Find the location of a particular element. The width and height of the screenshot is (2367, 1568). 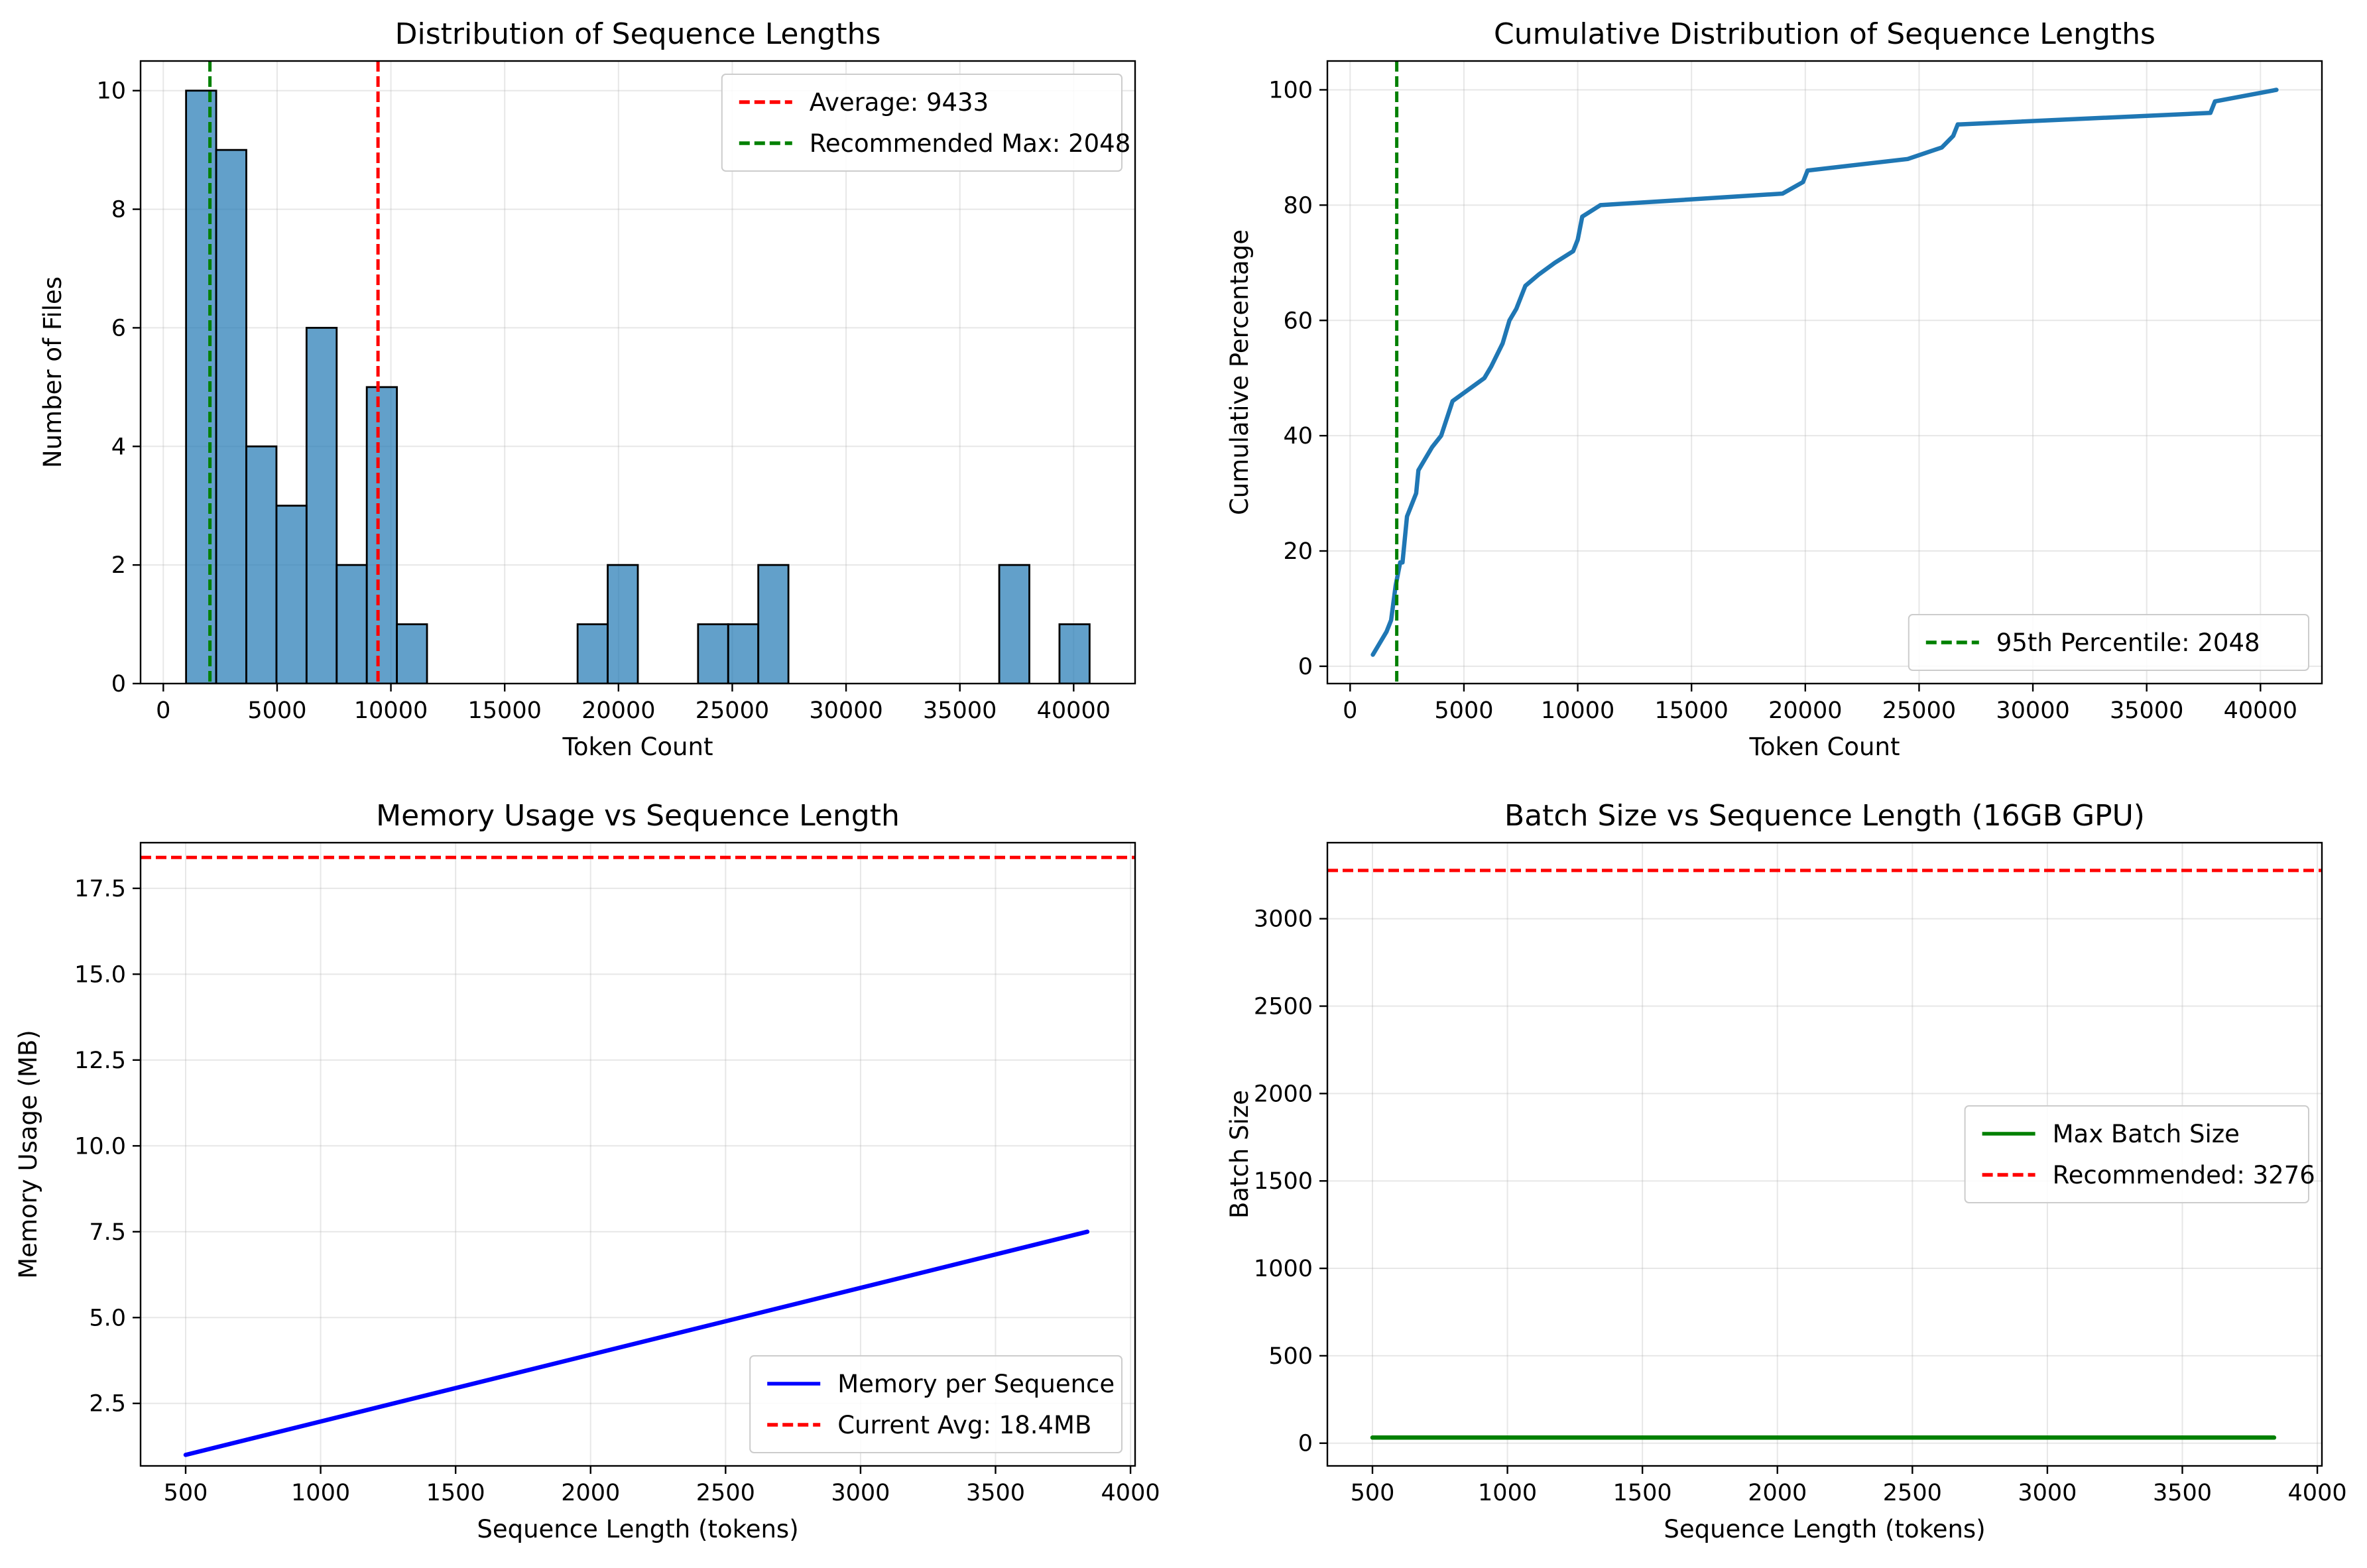

y-axis-label: Number of Files is located at coordinates (52, 372).